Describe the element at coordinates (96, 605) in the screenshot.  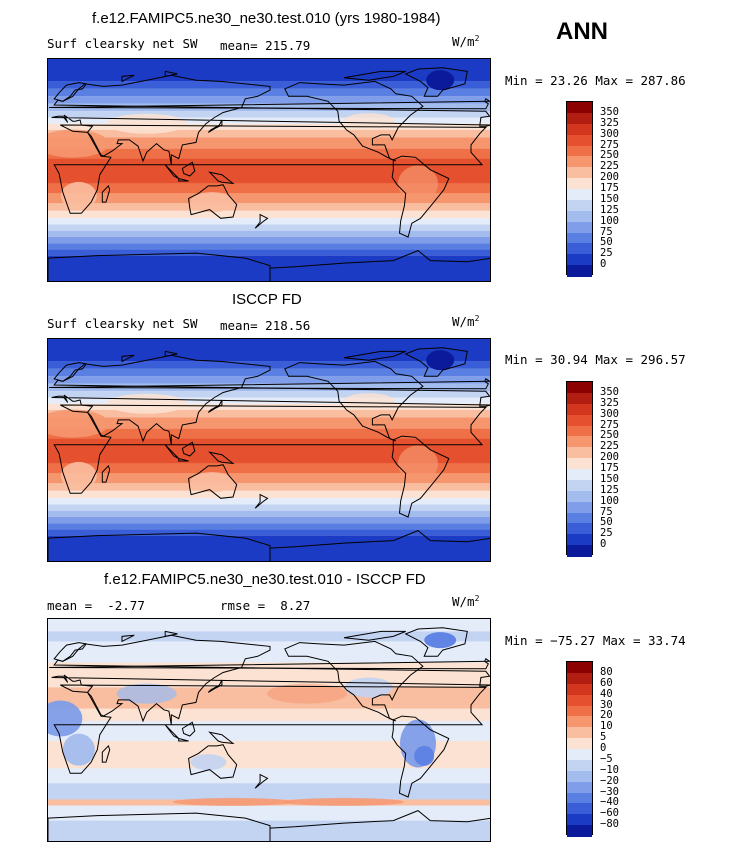
I see `panel3-mean: mean = -2.77` at that location.